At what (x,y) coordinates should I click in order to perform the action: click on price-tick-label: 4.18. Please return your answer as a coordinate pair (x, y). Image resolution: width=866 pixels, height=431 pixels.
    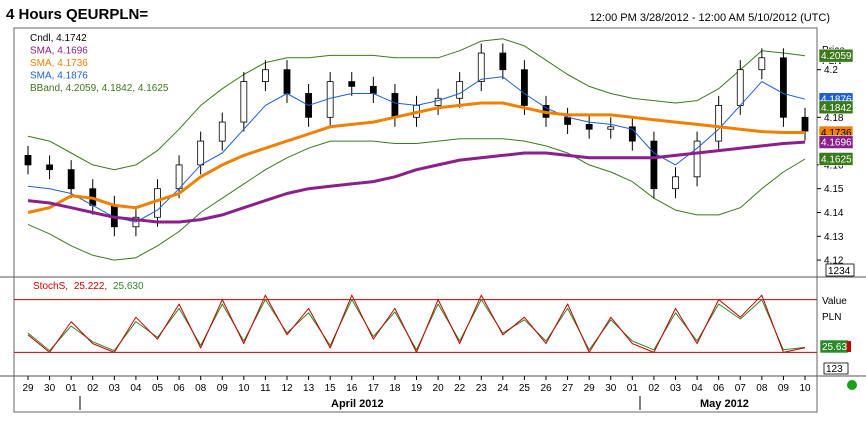
    Looking at the image, I should click on (834, 118).